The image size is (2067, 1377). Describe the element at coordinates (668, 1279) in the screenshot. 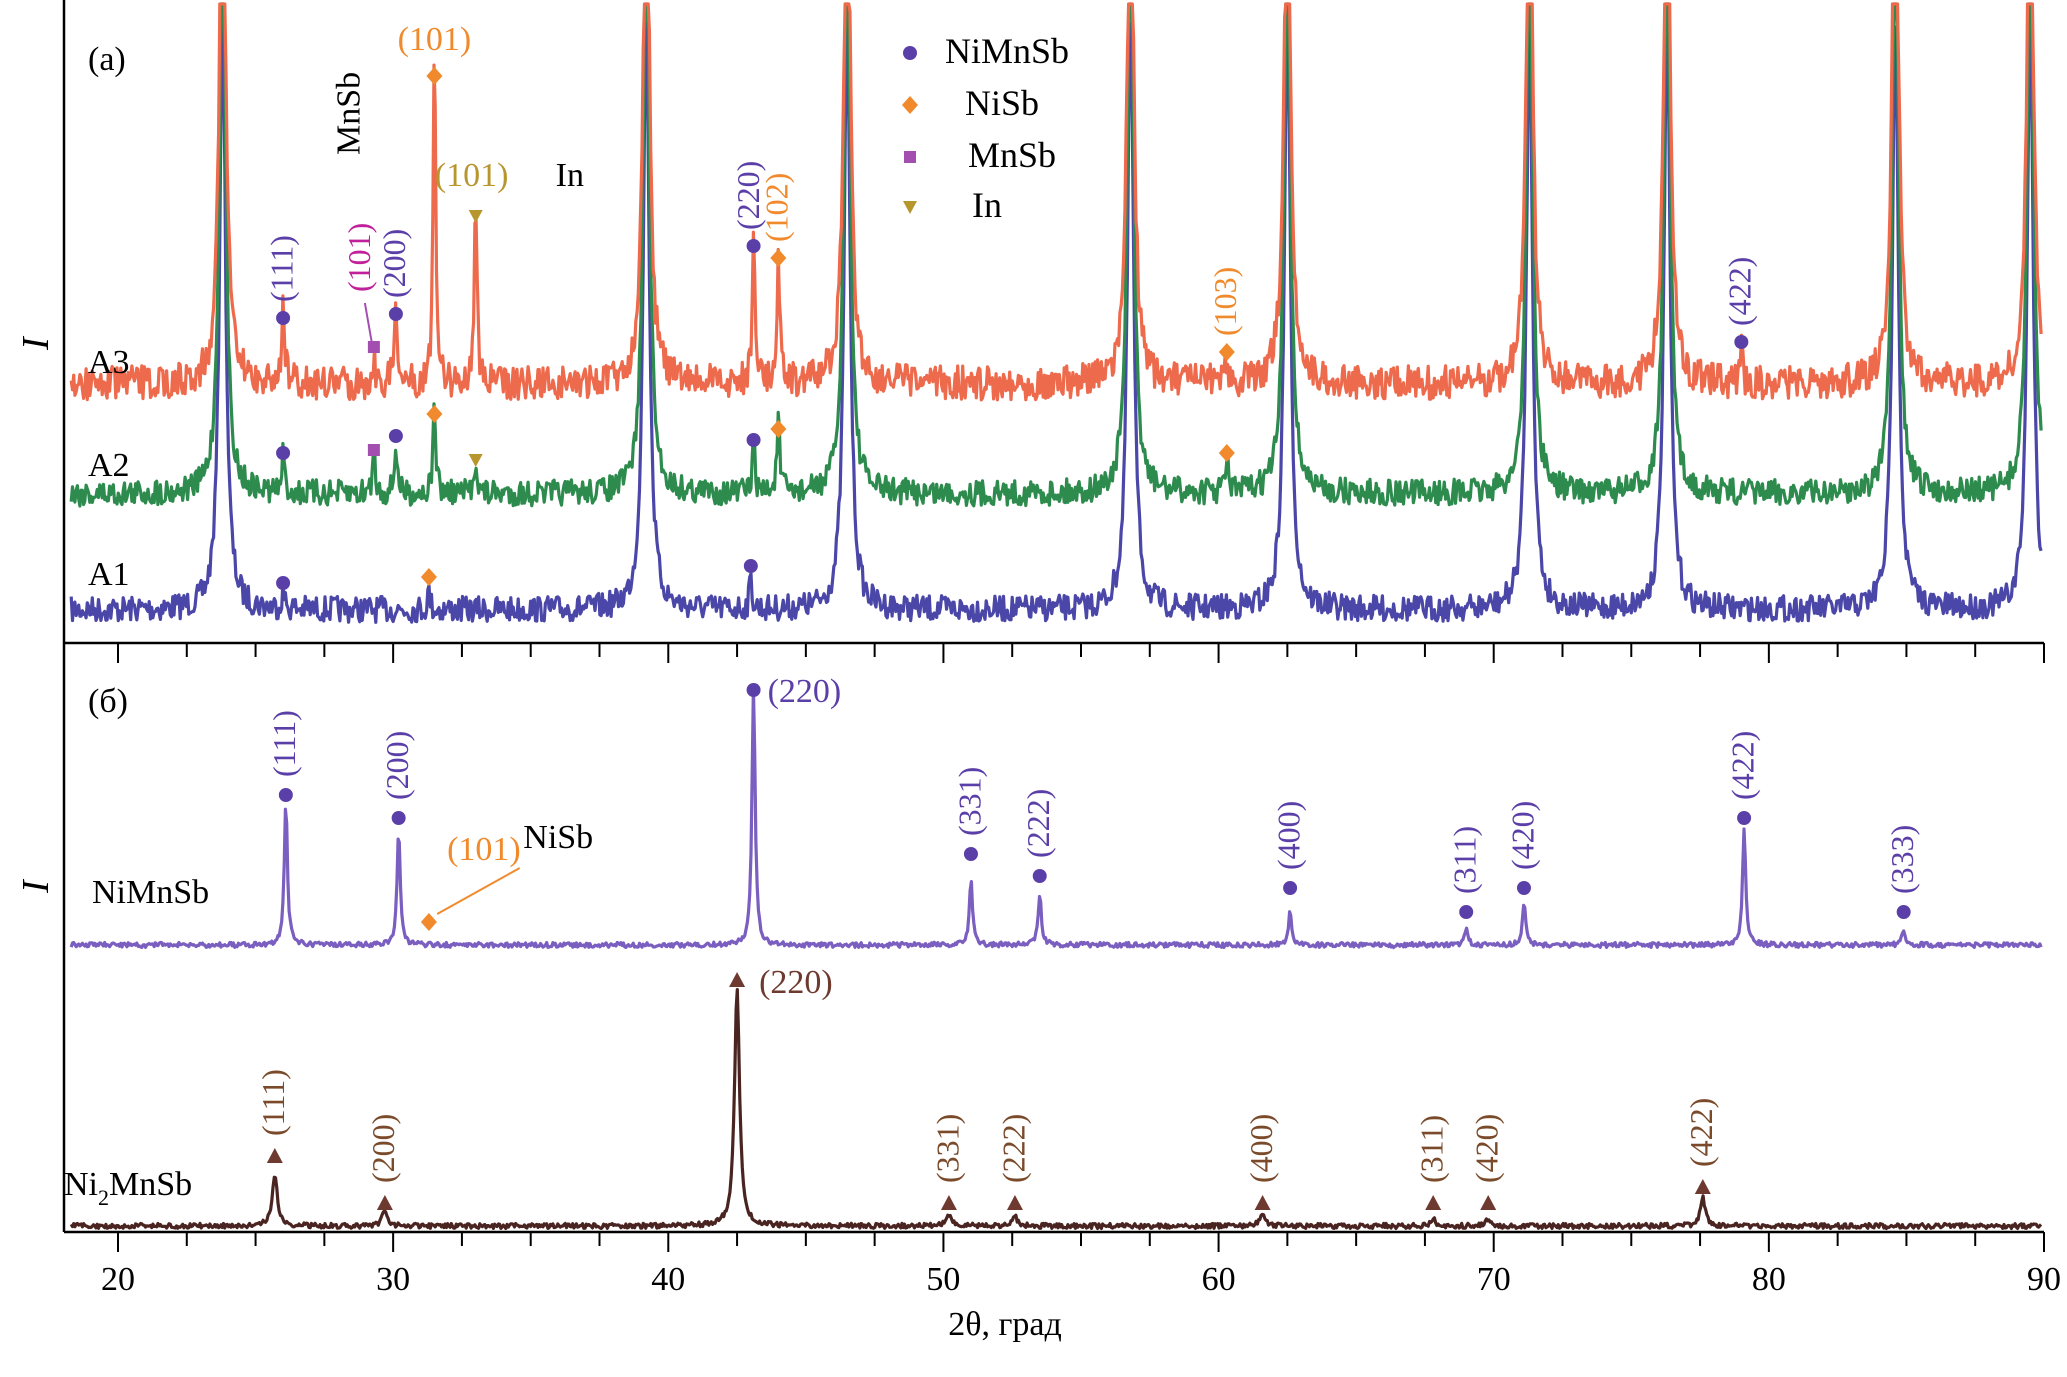

I see `x-tick-label: 40` at that location.